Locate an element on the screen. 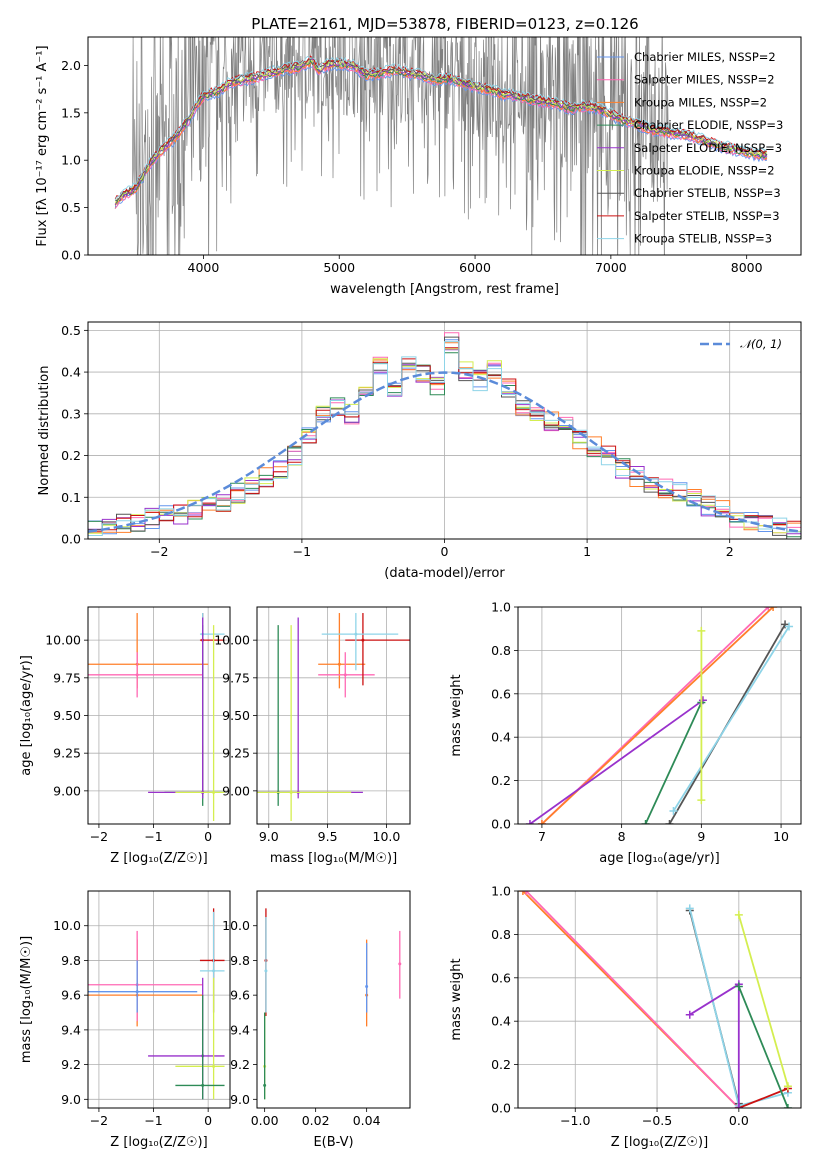 The width and height of the screenshot is (819, 1170). model-line-chabrier-stelib is located at coordinates (441, 129).